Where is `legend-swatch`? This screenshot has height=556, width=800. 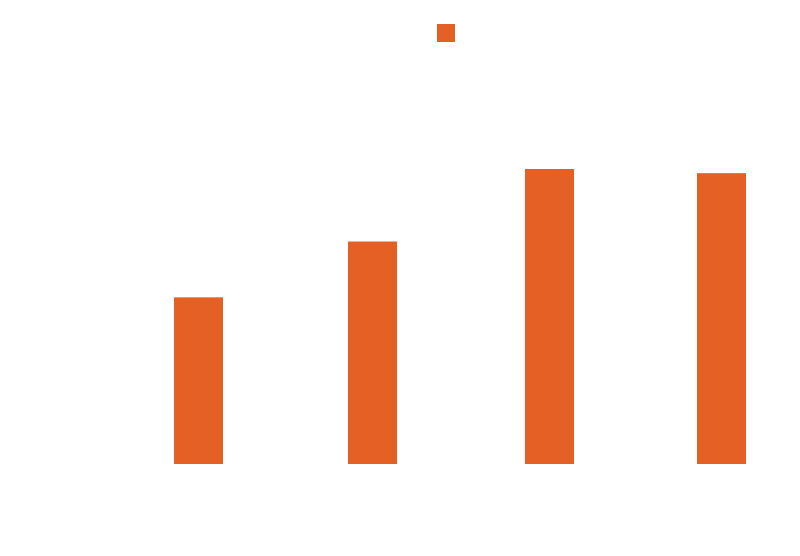 legend-swatch is located at coordinates (446, 33).